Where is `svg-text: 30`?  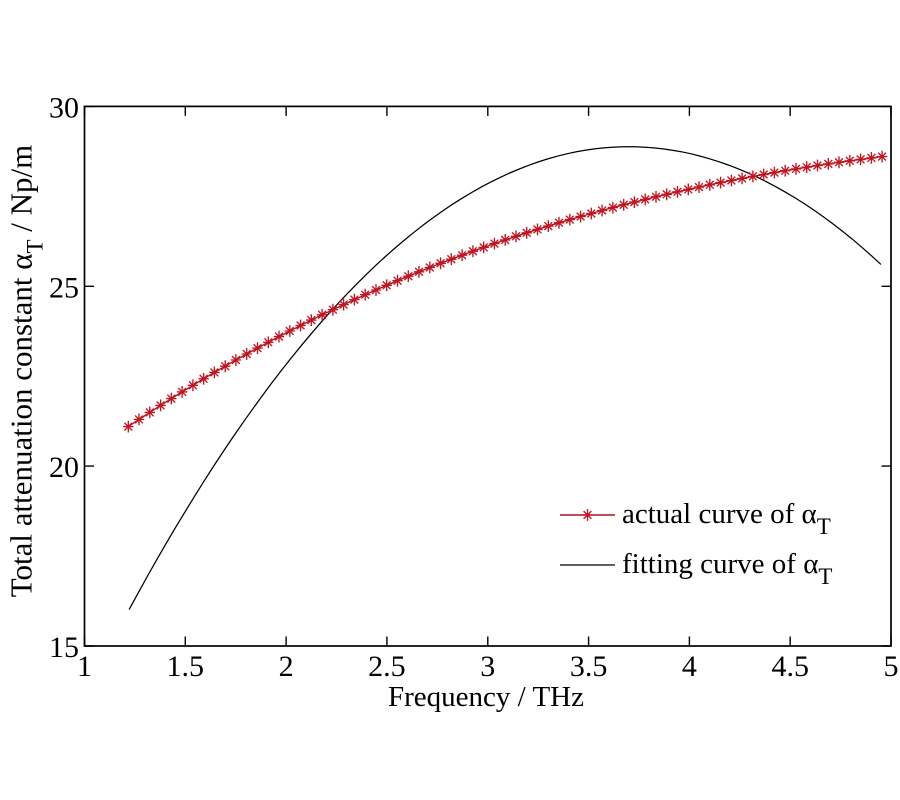 svg-text: 30 is located at coordinates (64, 107).